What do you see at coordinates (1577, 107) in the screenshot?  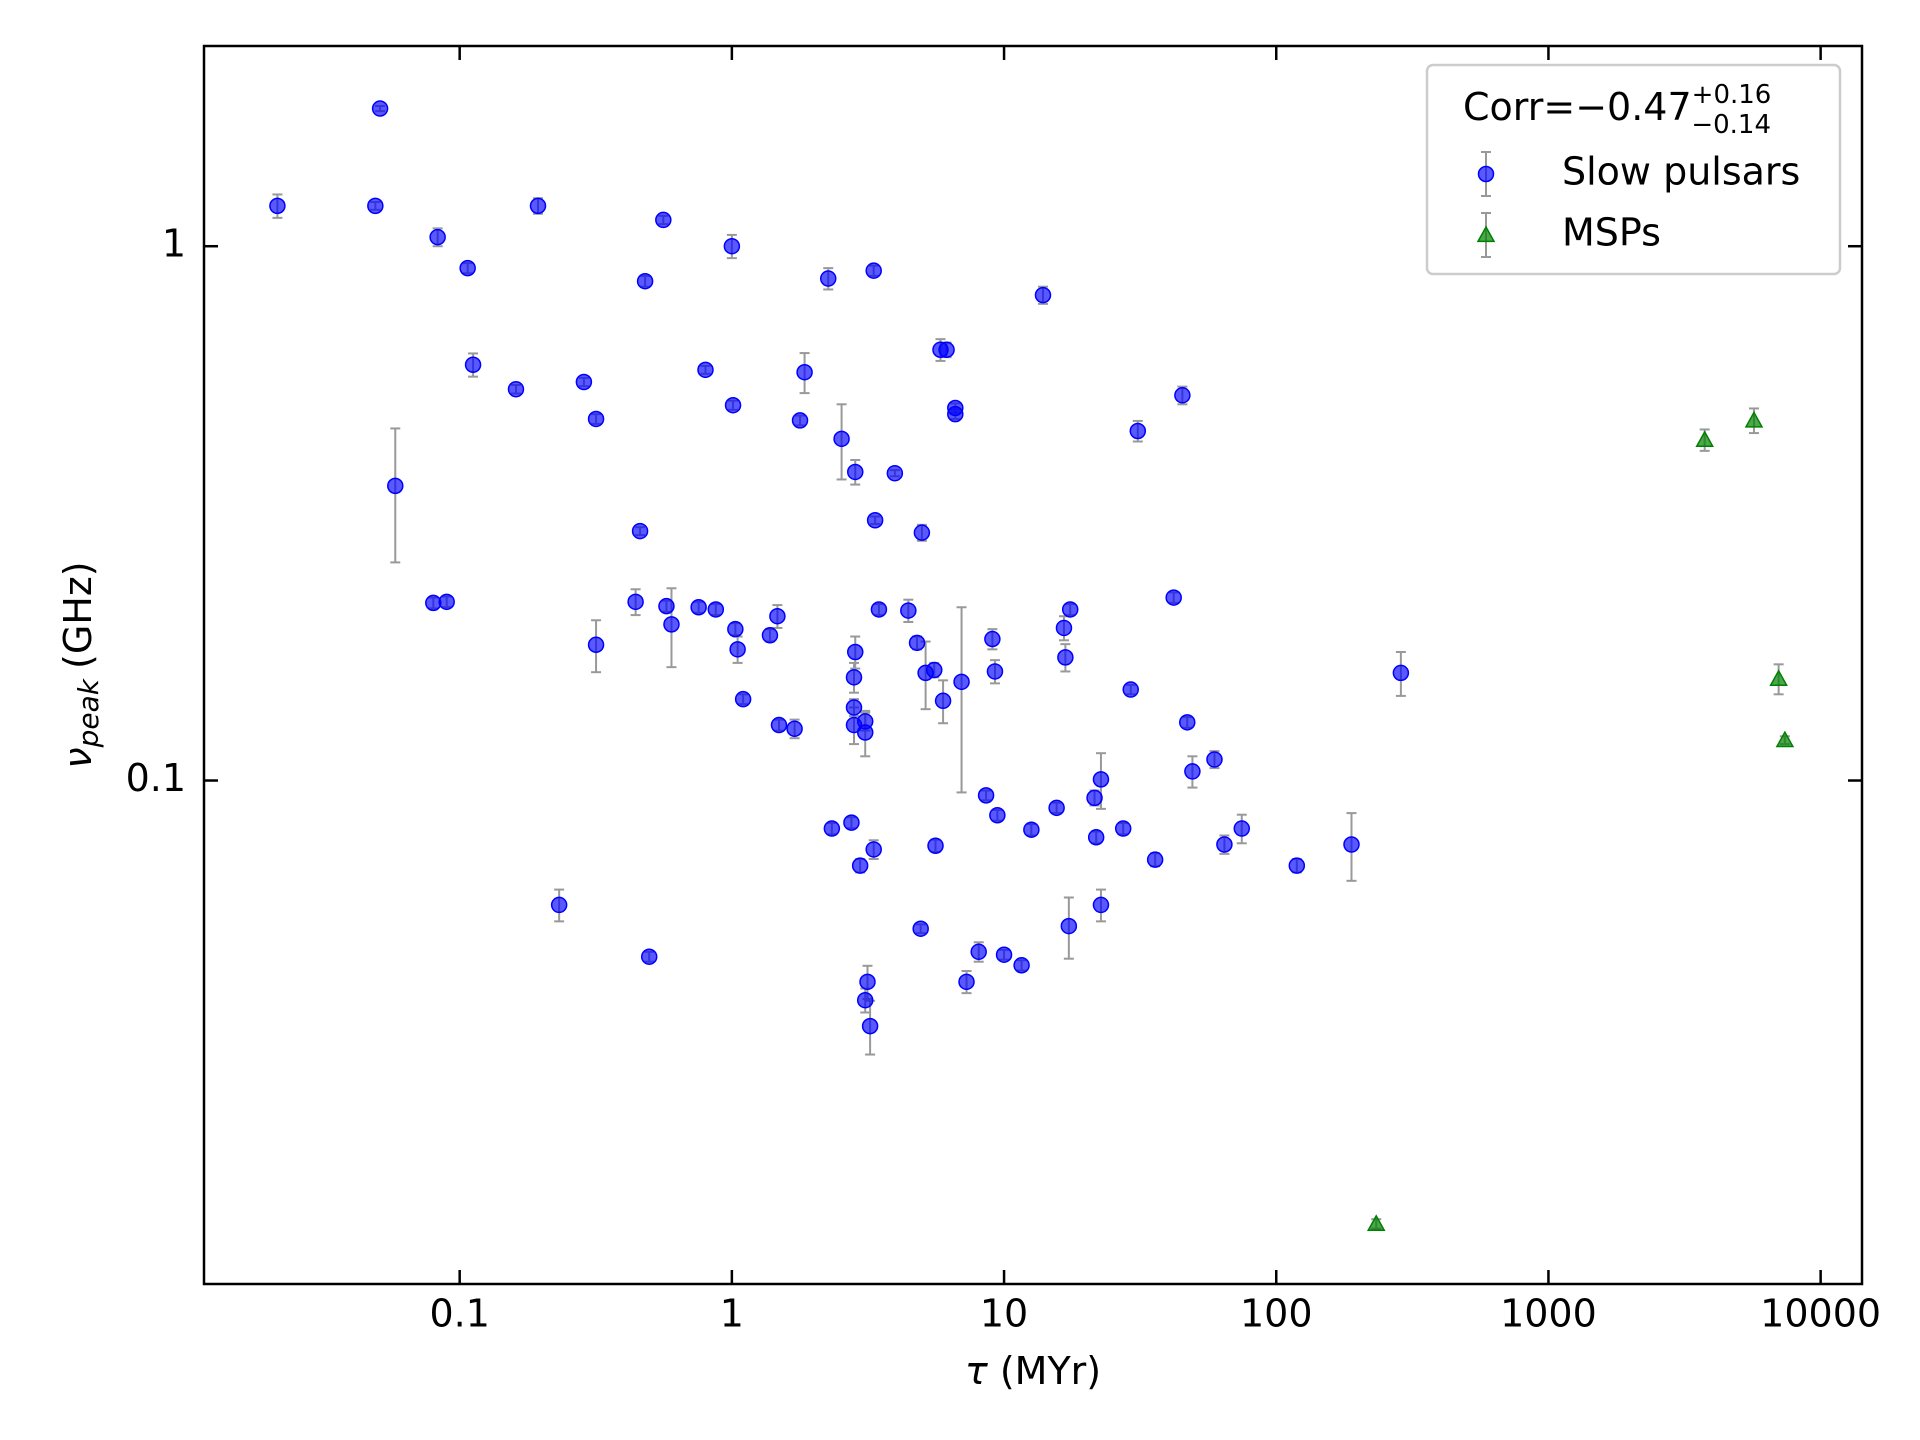 I see `legend-title-text: Corr=−0.47` at bounding box center [1577, 107].